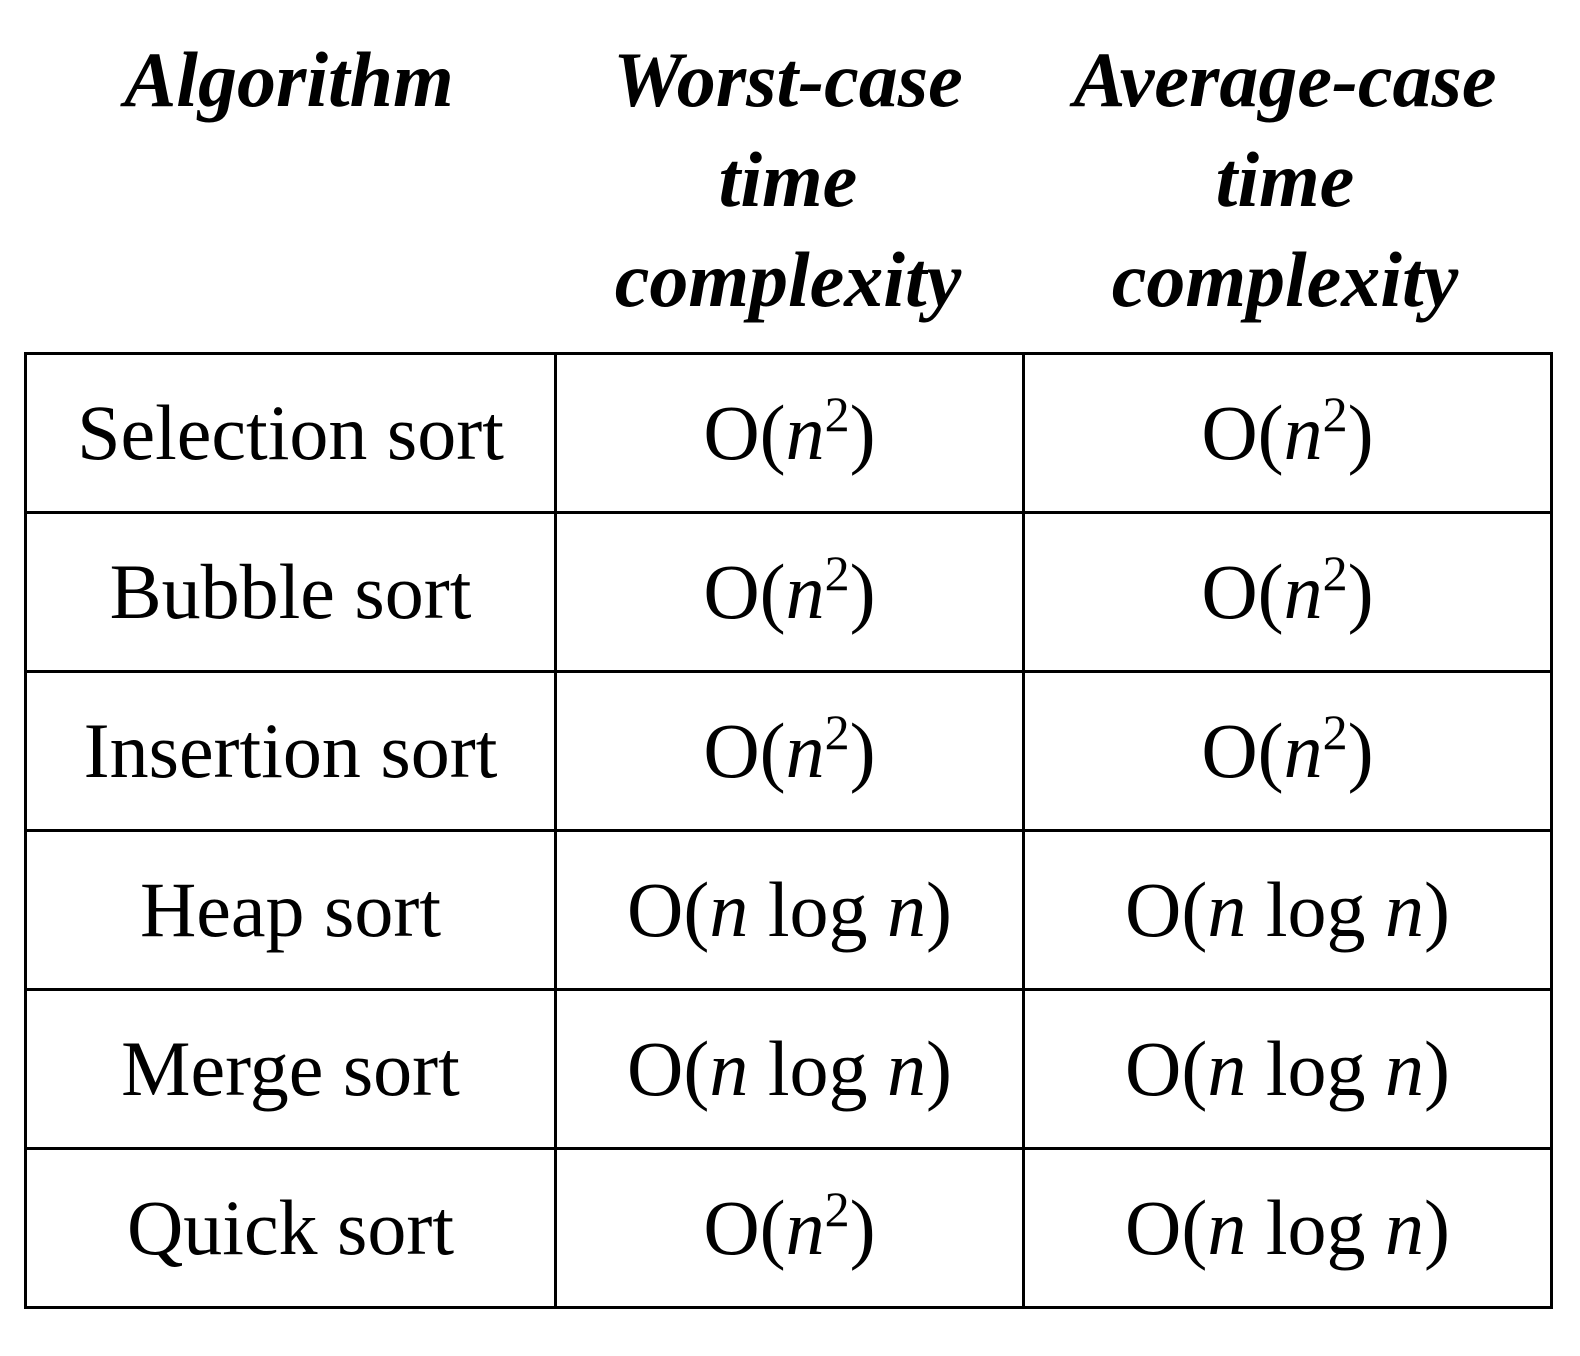 This screenshot has width=1580, height=1356. What do you see at coordinates (290, 751) in the screenshot?
I see `algorithm-name: Insertion sort` at bounding box center [290, 751].